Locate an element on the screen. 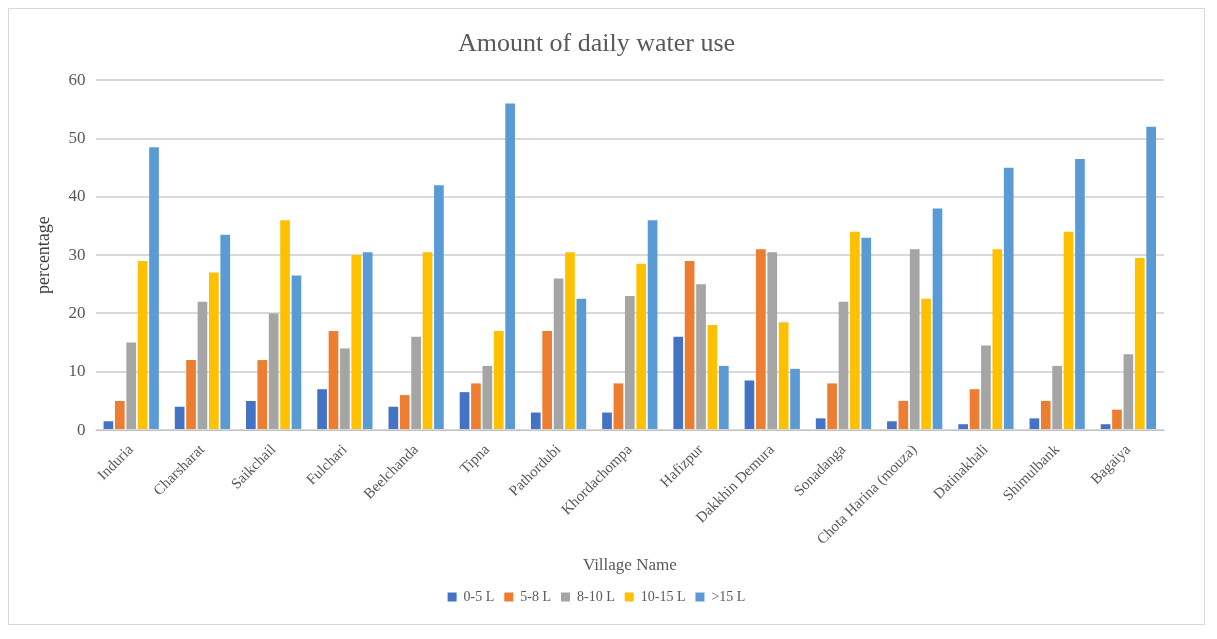  legend-label: >15 L is located at coordinates (728, 596).